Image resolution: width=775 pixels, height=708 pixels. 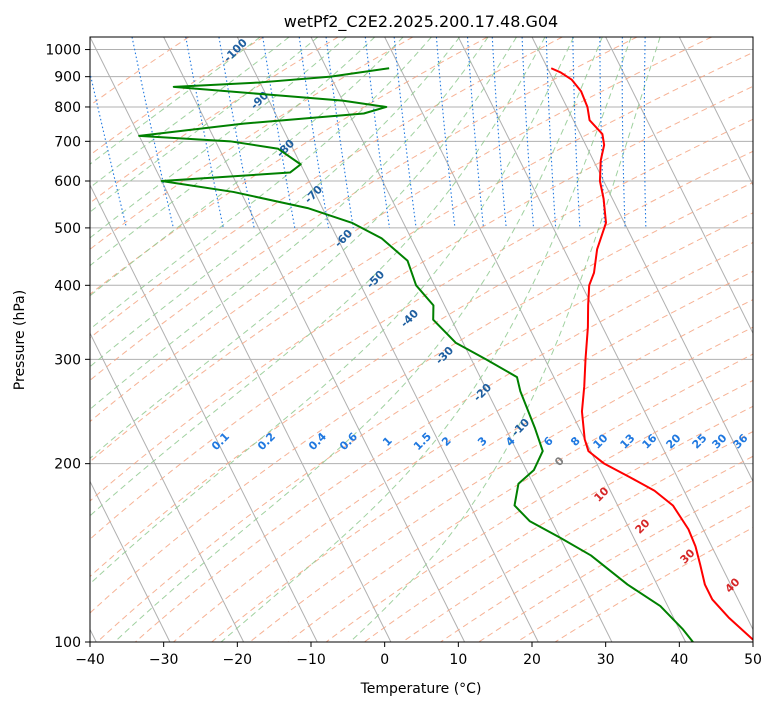 What do you see at coordinates (67, 142) in the screenshot?
I see `y-tick-label: 700` at bounding box center [67, 142].